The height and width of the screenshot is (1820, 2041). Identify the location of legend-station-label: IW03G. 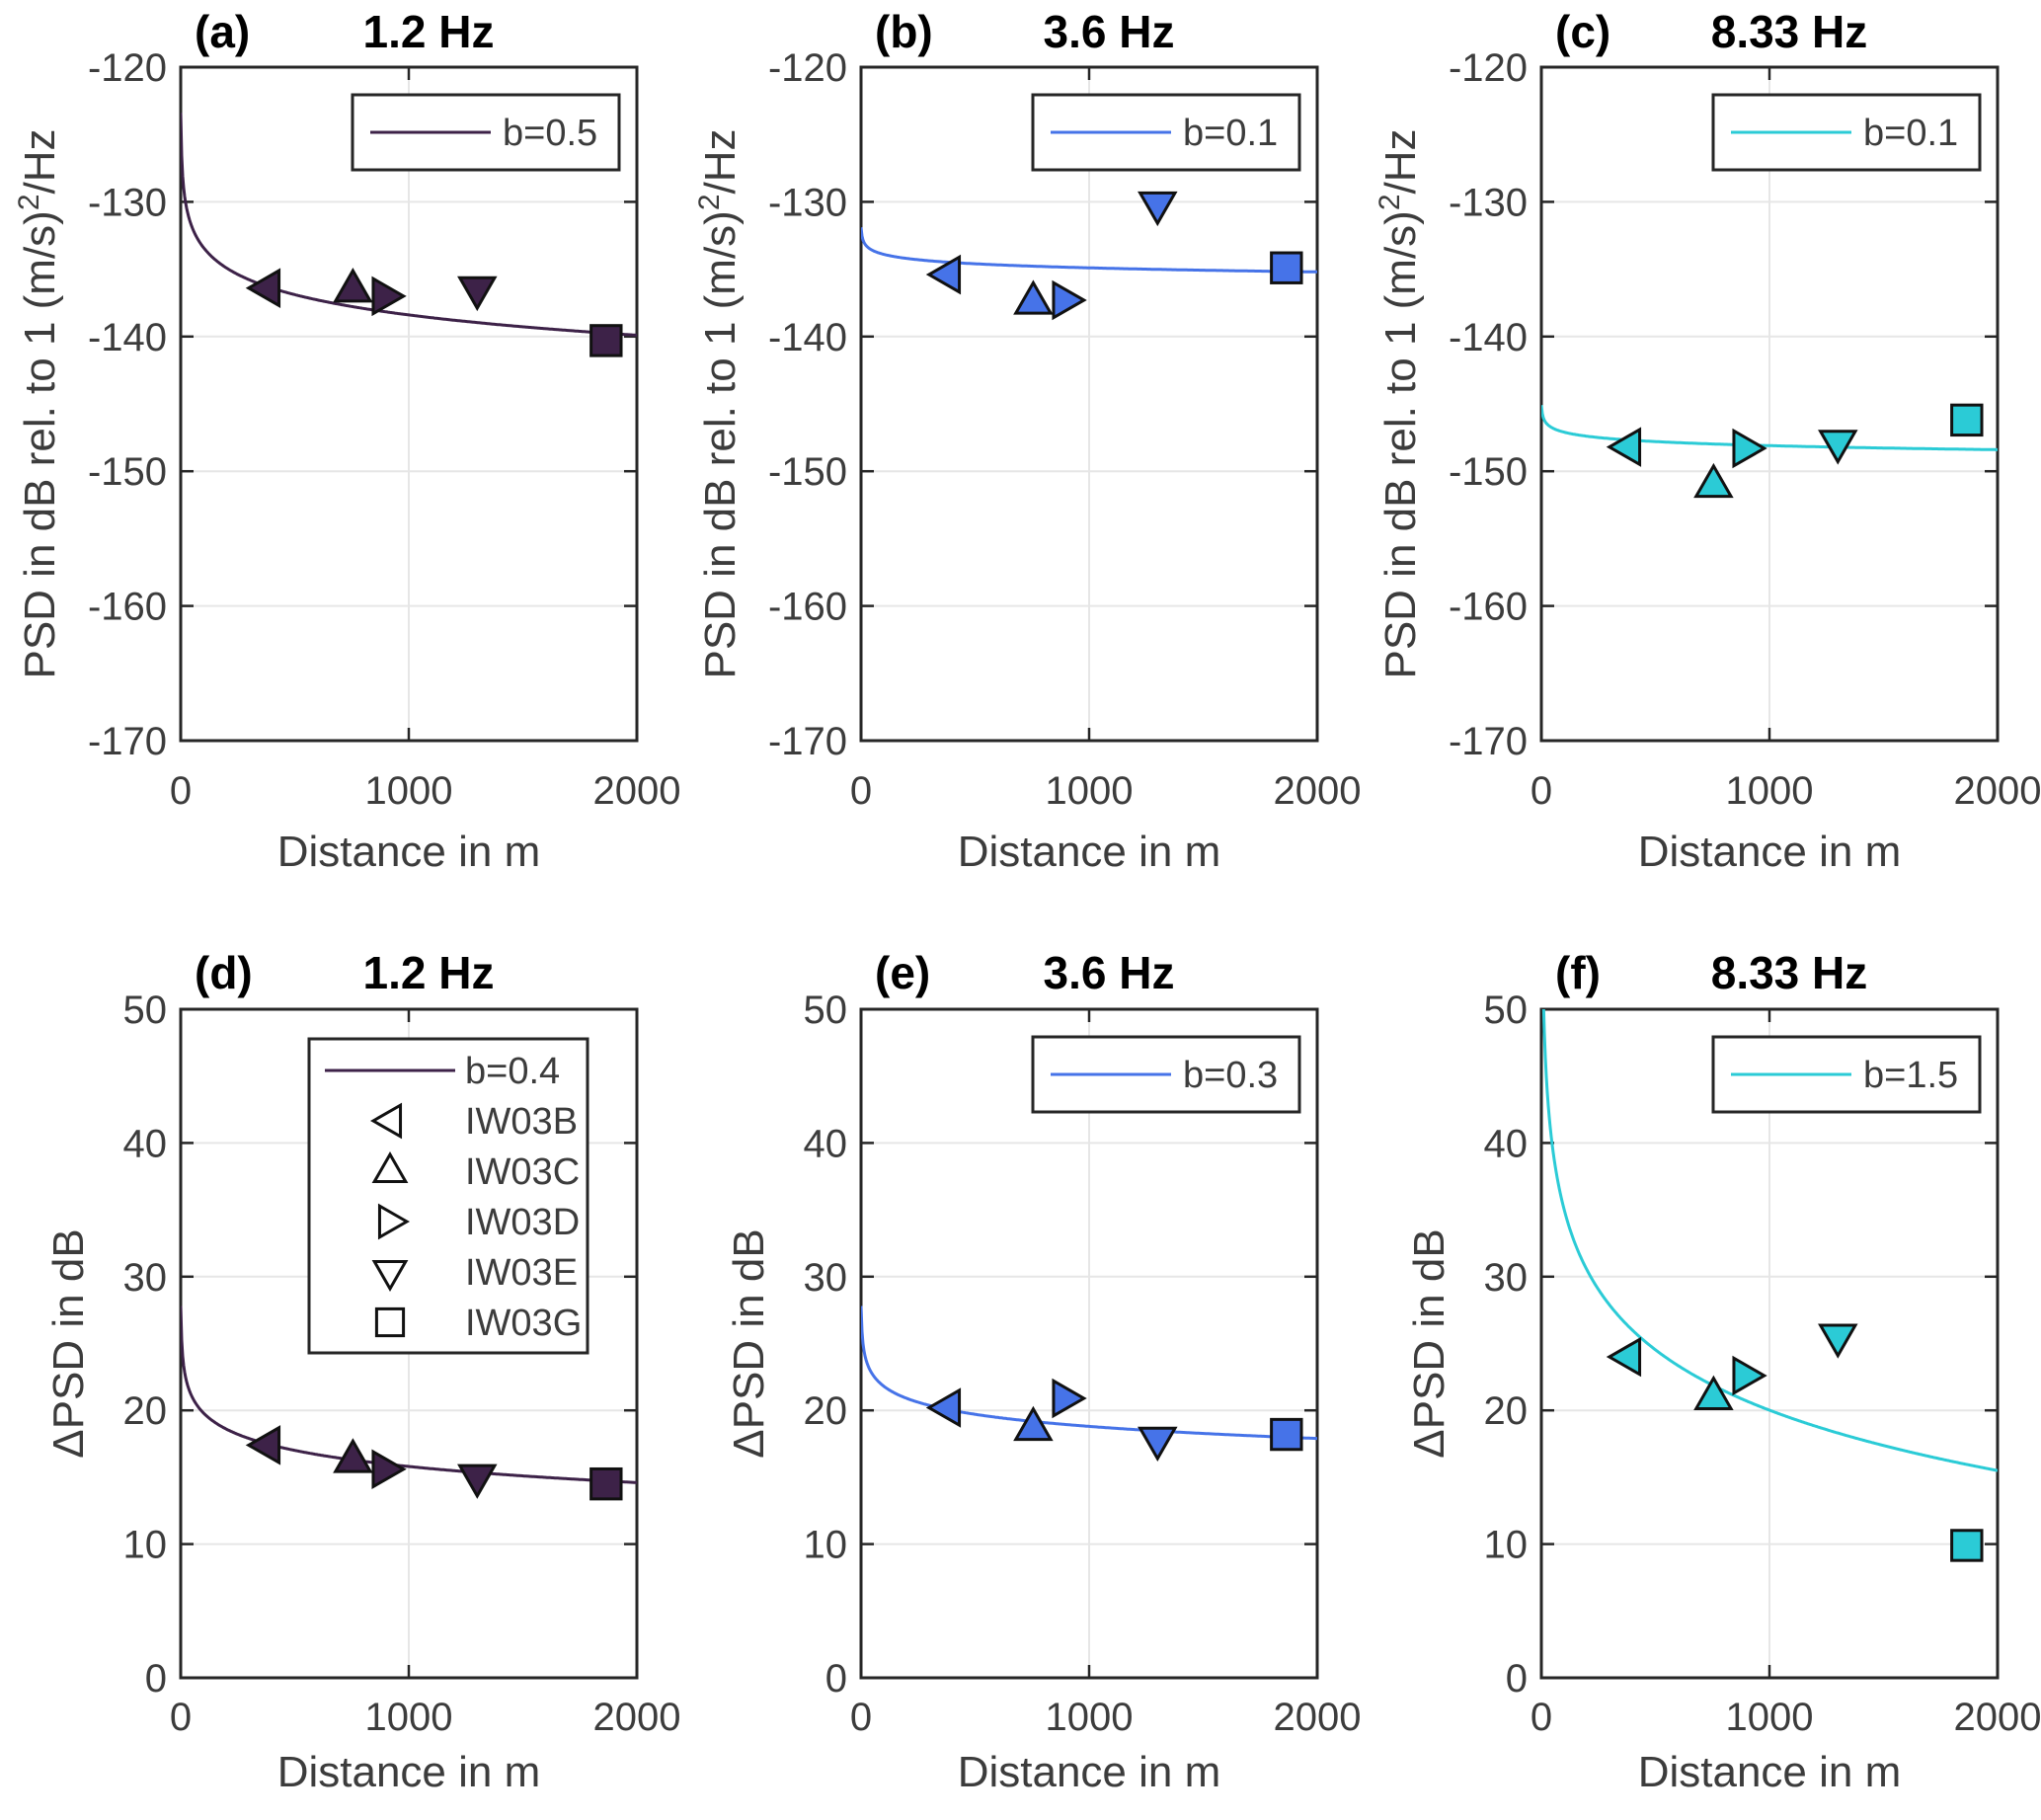
(523, 1323).